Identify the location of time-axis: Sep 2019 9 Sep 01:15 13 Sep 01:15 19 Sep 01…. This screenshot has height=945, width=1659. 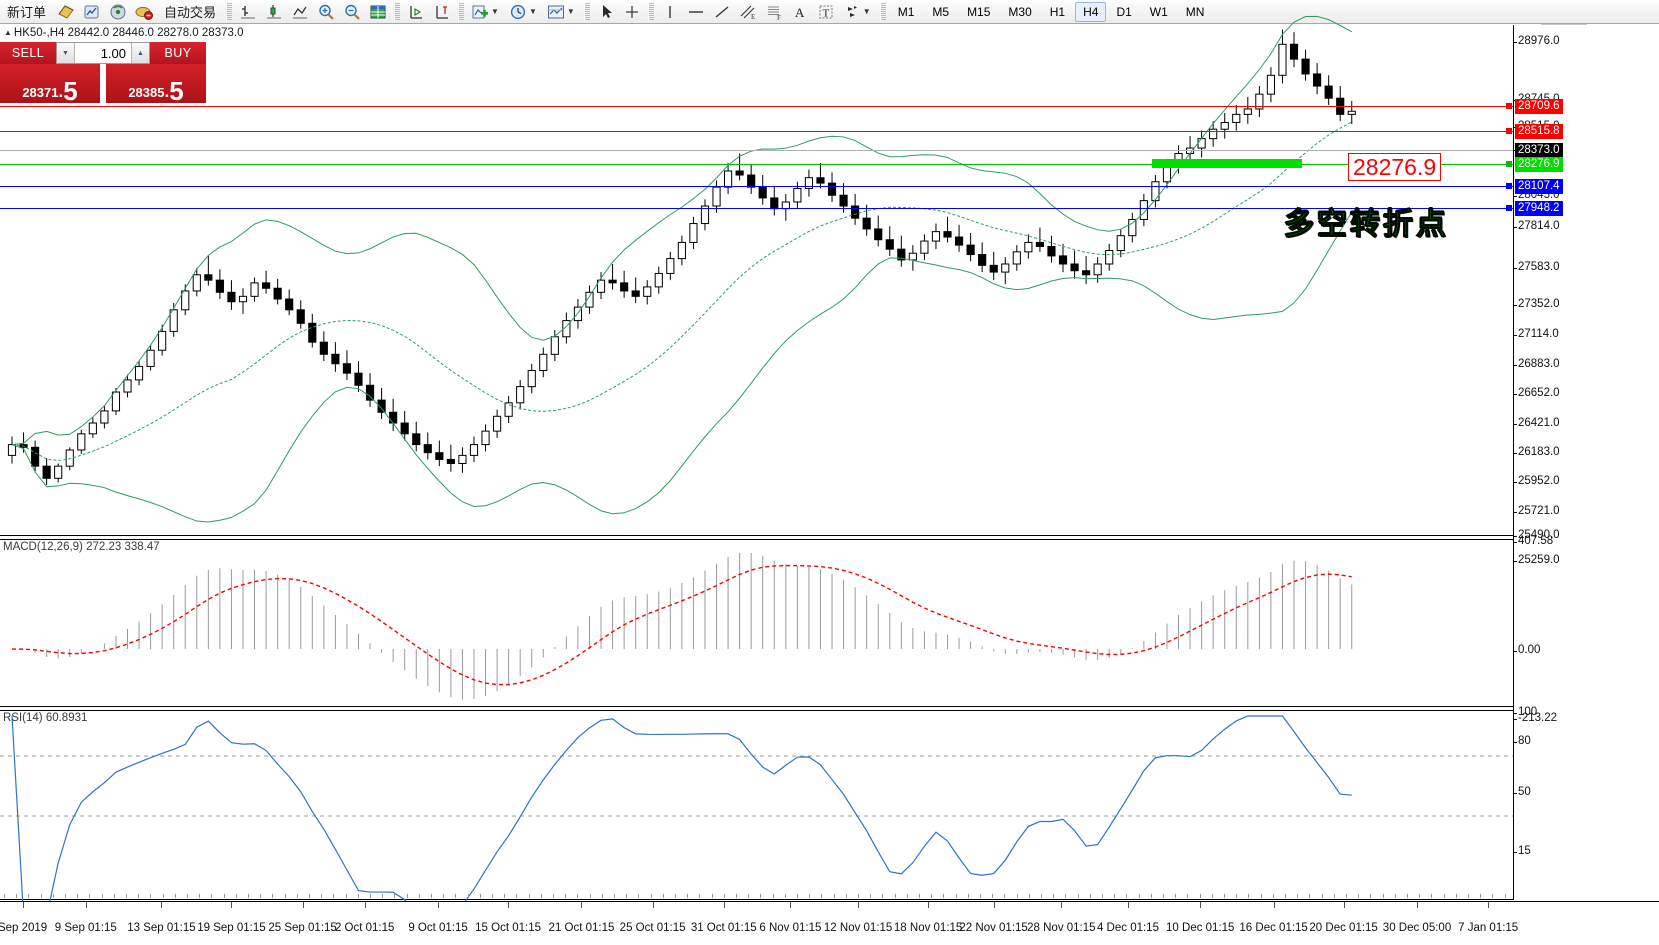
(829, 919).